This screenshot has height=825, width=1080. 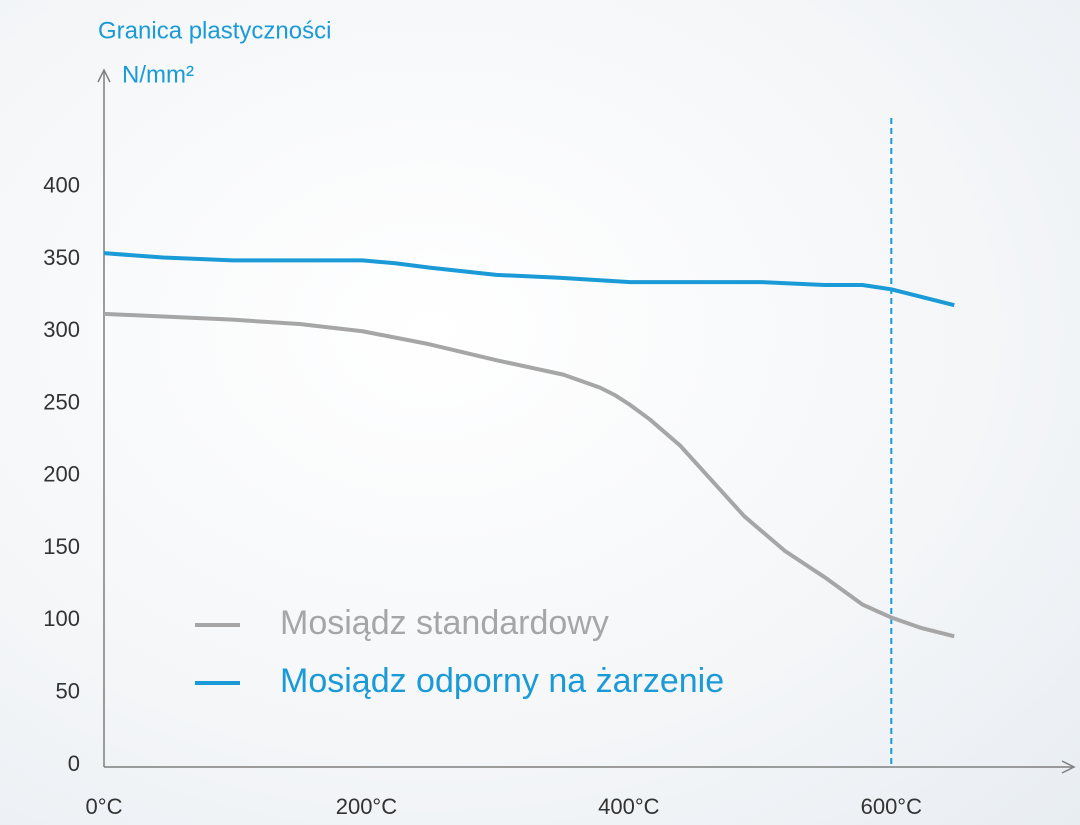 I want to click on y-tick-label: 150, so click(x=61, y=546).